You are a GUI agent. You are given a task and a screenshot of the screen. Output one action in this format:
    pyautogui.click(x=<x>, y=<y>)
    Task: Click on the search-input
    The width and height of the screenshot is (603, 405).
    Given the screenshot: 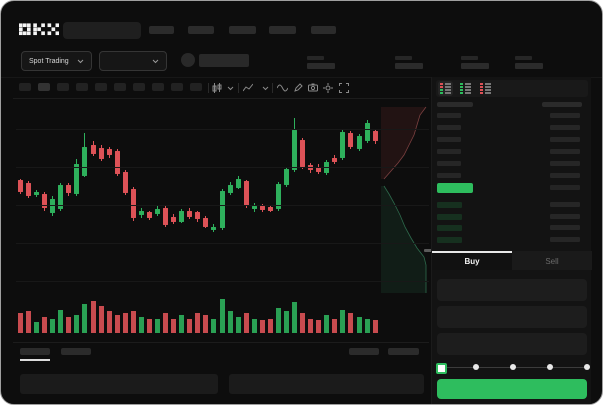 What is the action you would take?
    pyautogui.click(x=102, y=30)
    